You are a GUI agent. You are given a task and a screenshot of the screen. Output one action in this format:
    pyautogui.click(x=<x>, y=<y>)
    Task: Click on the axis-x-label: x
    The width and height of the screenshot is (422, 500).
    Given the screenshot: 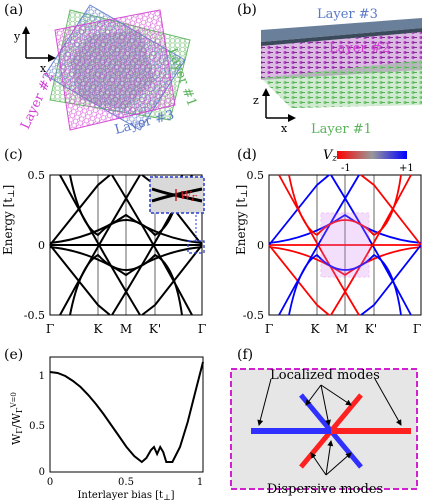 What is the action you would take?
    pyautogui.click(x=43, y=68)
    